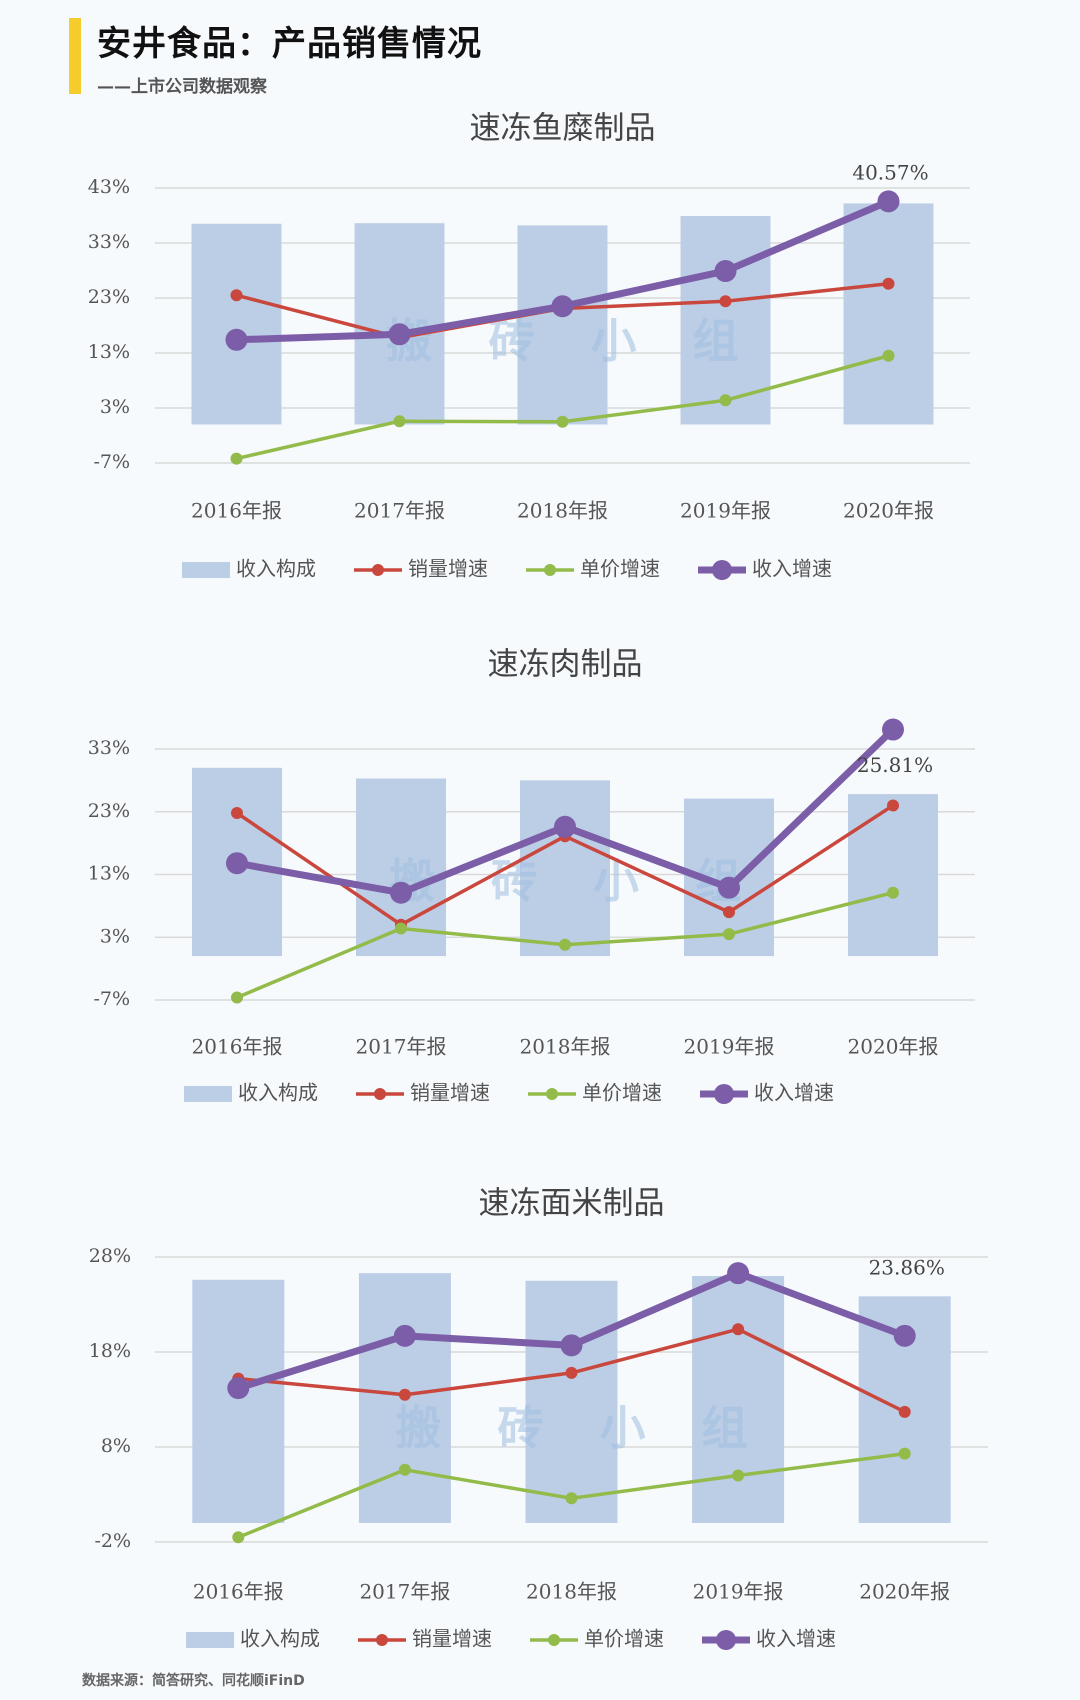 This screenshot has width=1080, height=1700. Describe the element at coordinates (110, 1256) in the screenshot. I see `y-tick-label: 28%` at that location.